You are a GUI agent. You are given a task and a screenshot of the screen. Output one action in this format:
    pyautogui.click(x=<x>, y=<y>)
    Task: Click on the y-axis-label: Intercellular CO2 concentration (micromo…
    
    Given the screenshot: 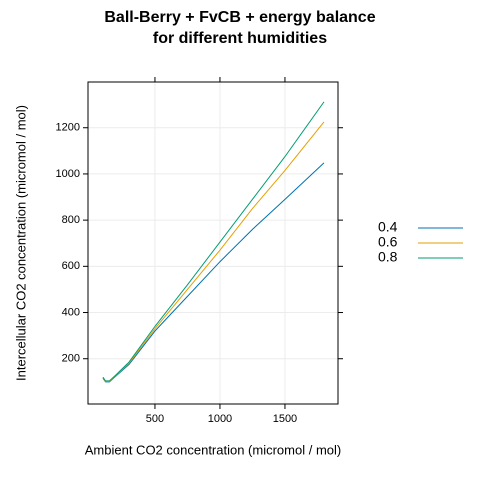 What is the action you would take?
    pyautogui.click(x=20, y=243)
    